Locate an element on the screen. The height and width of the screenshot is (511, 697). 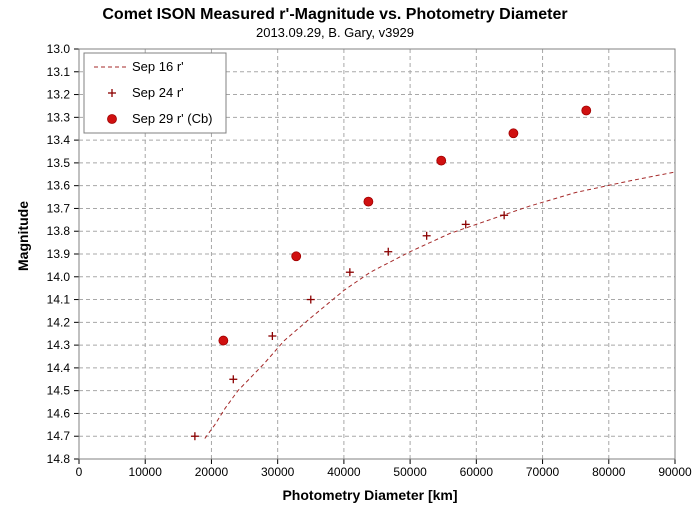
y-tick-label: 14.3 is located at coordinates (59, 345).